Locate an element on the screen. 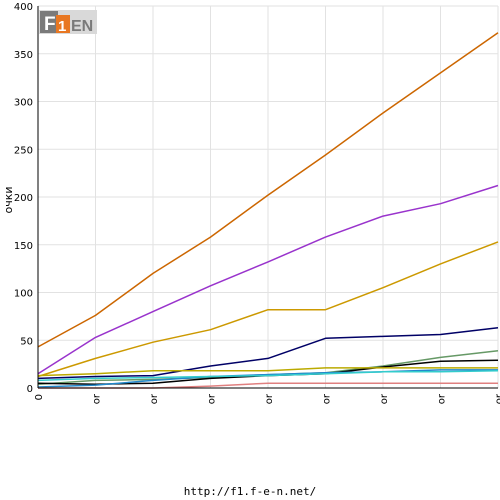 The width and height of the screenshot is (500, 500). f1en-logo: F 1 EN is located at coordinates (68, 22).